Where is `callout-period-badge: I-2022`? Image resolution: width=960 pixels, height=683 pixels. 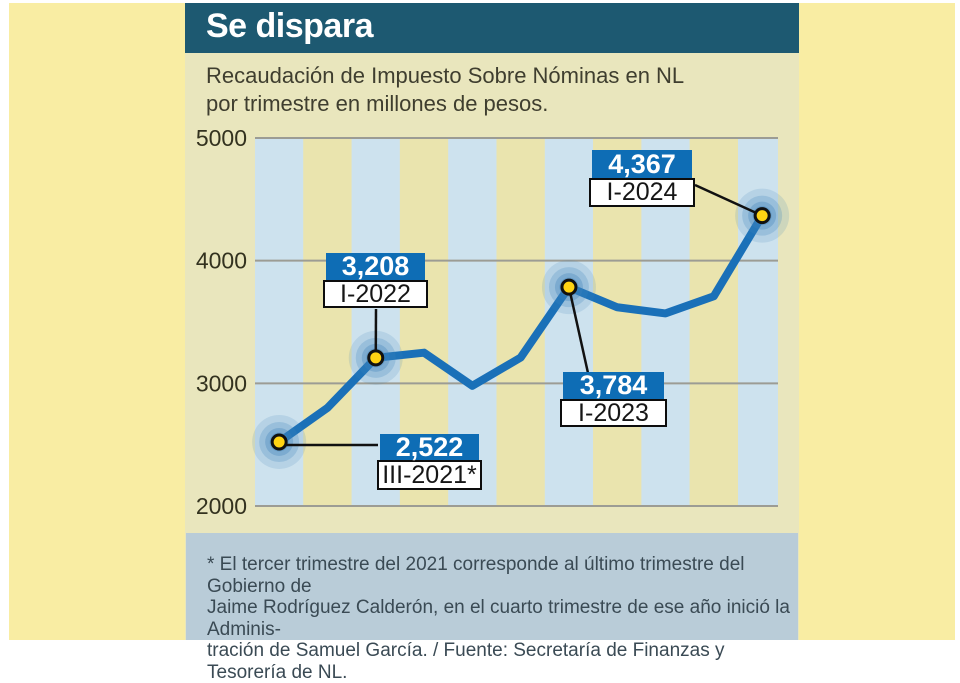 callout-period-badge: I-2022 is located at coordinates (375, 294).